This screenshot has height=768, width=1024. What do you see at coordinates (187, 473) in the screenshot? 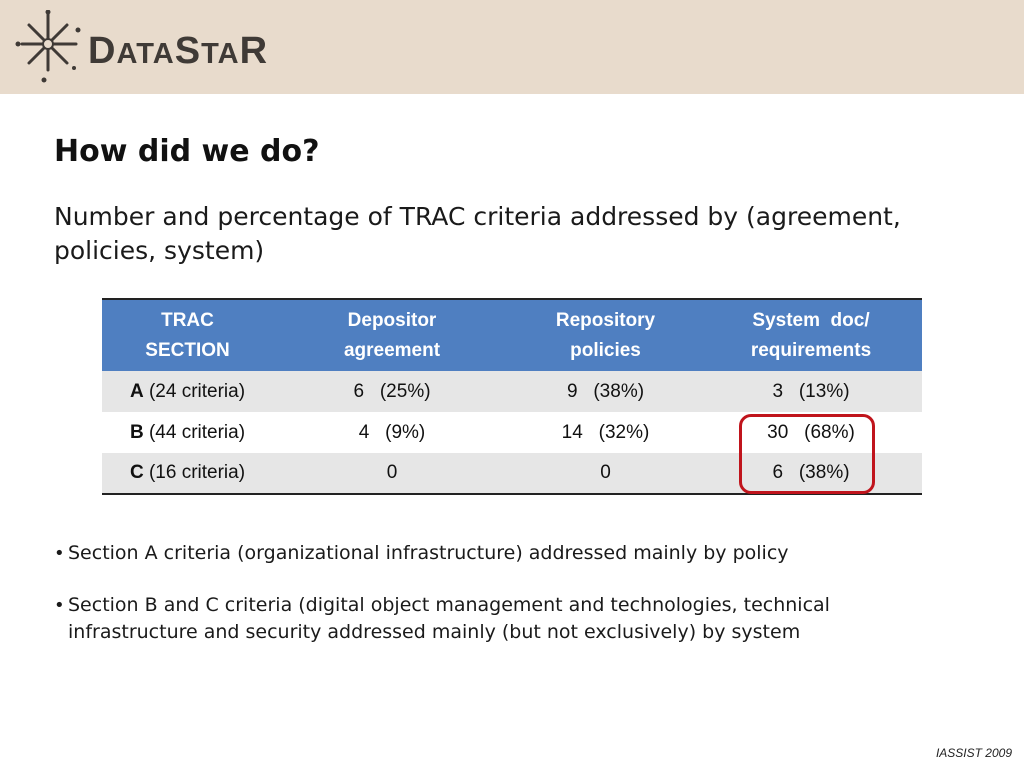
I see `section-cell: C (16 criteria)` at bounding box center [187, 473].